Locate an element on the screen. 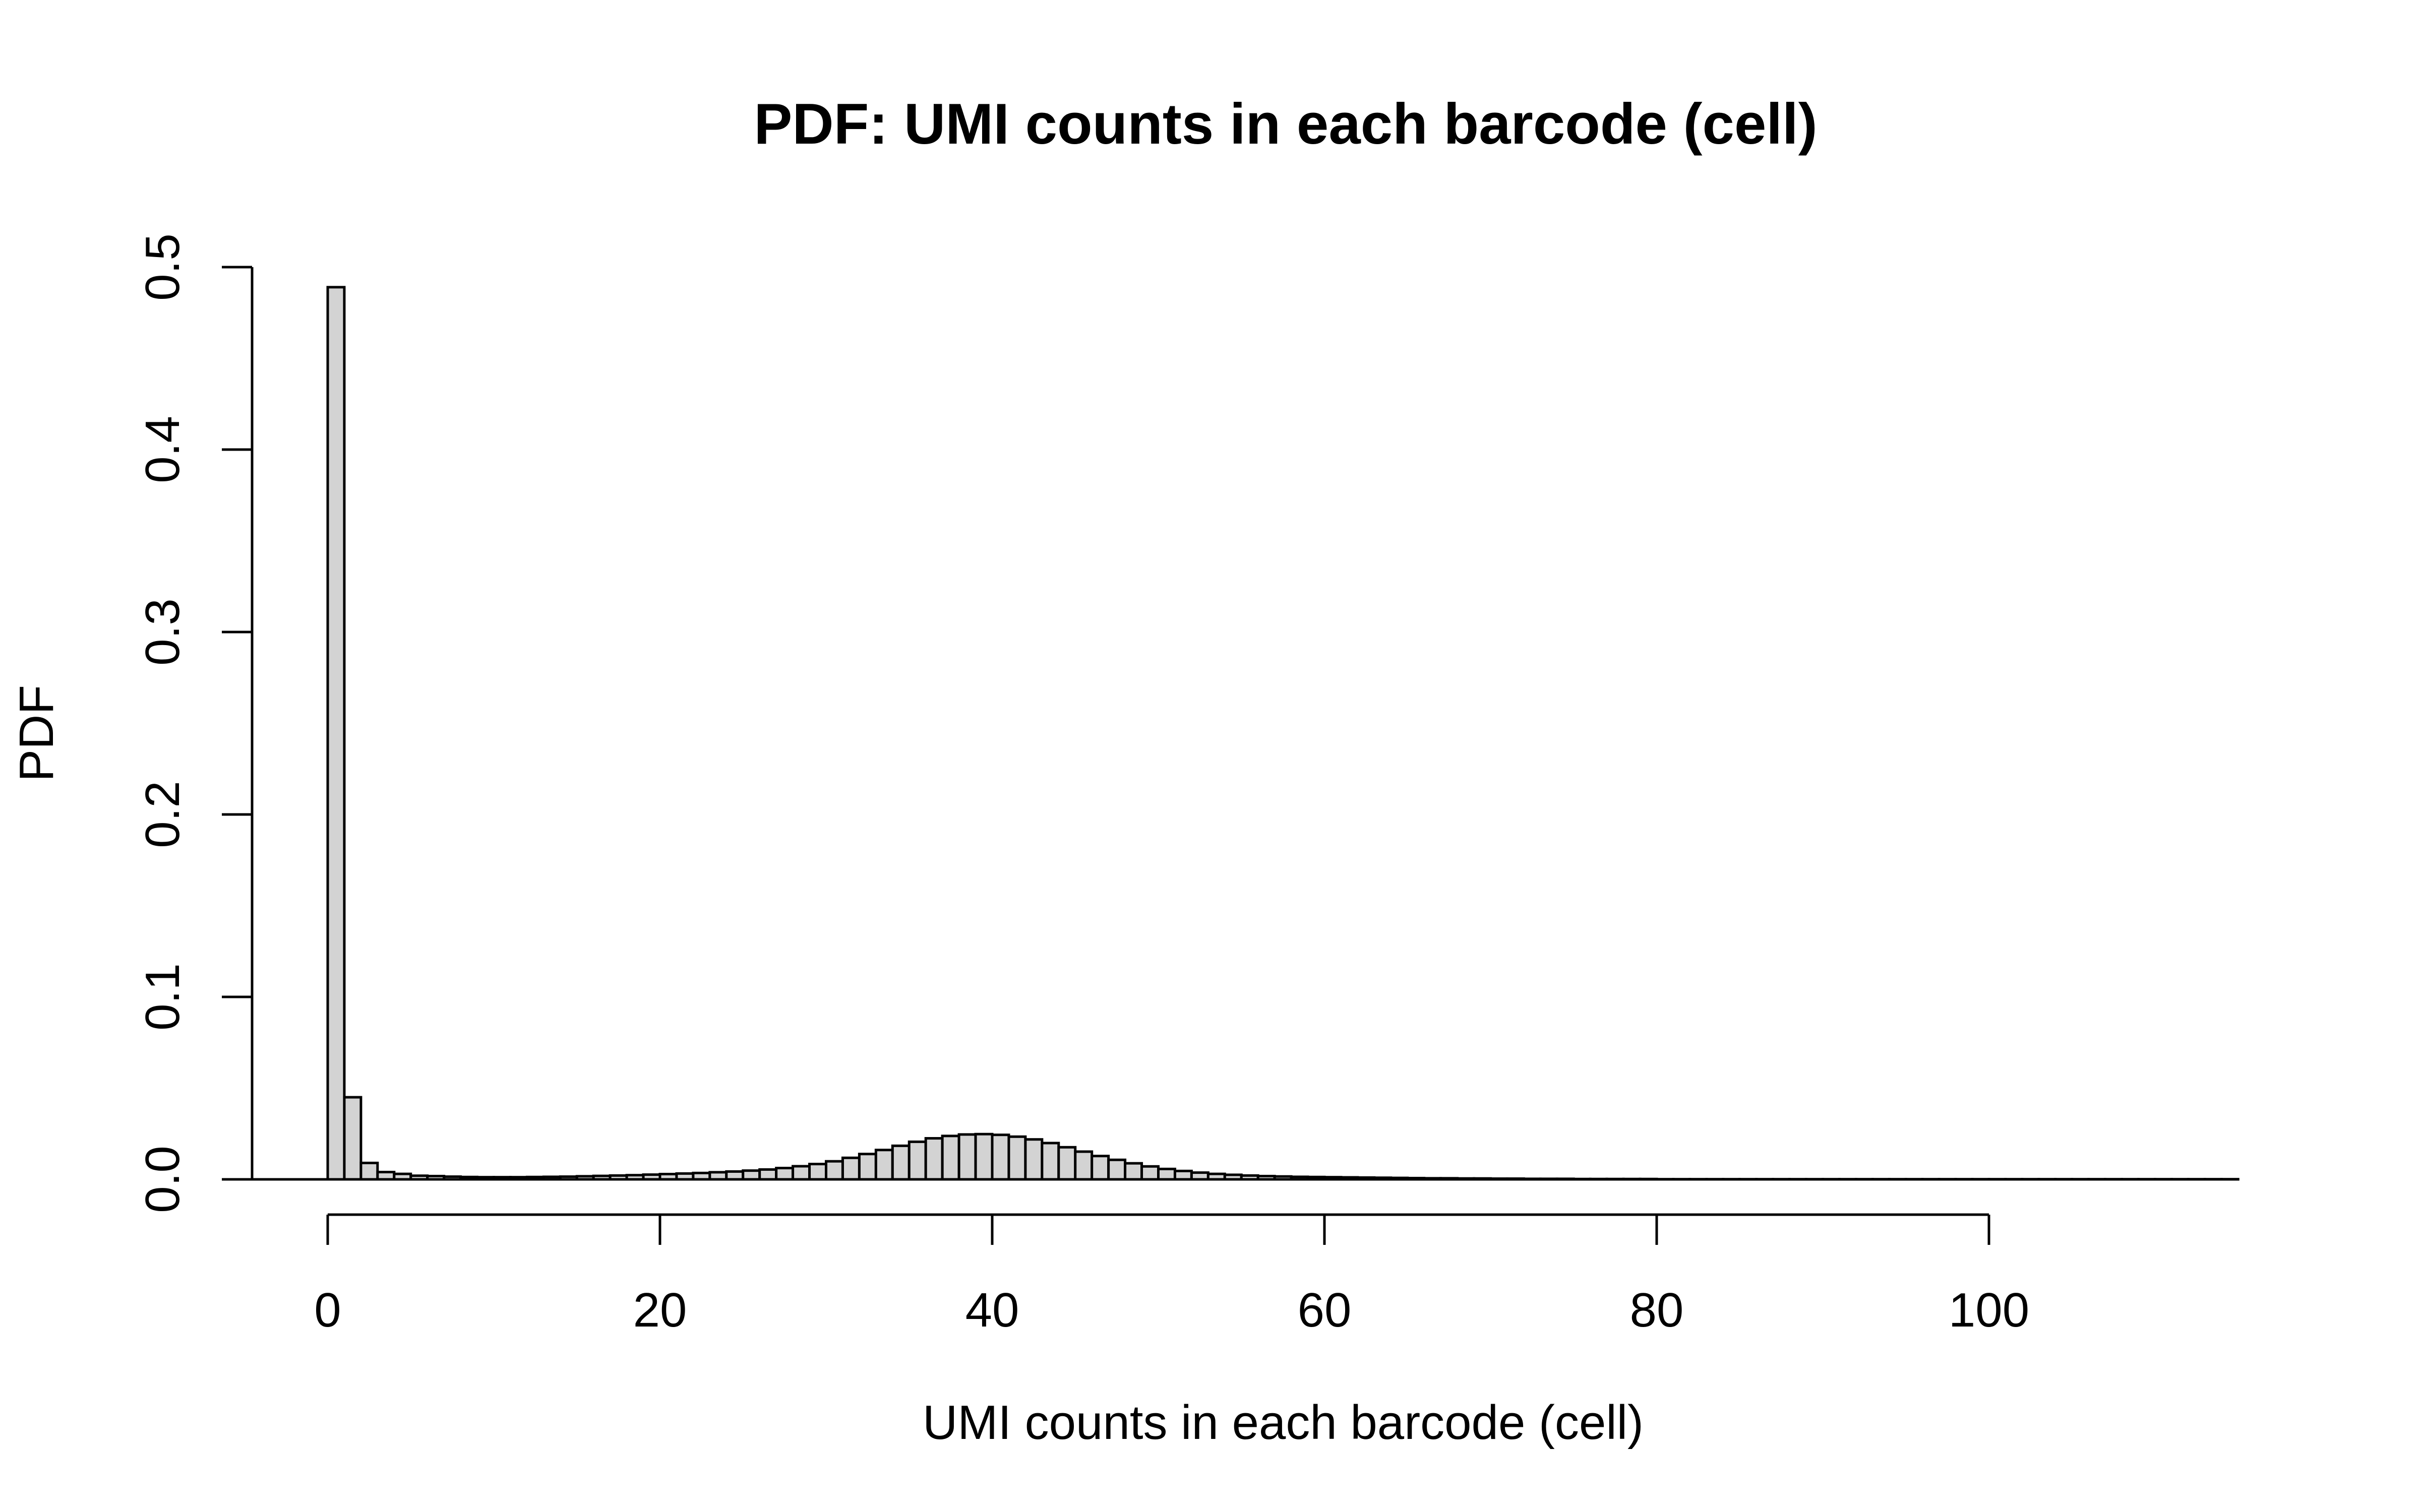  y-axis-label: PDF is located at coordinates (37, 733).